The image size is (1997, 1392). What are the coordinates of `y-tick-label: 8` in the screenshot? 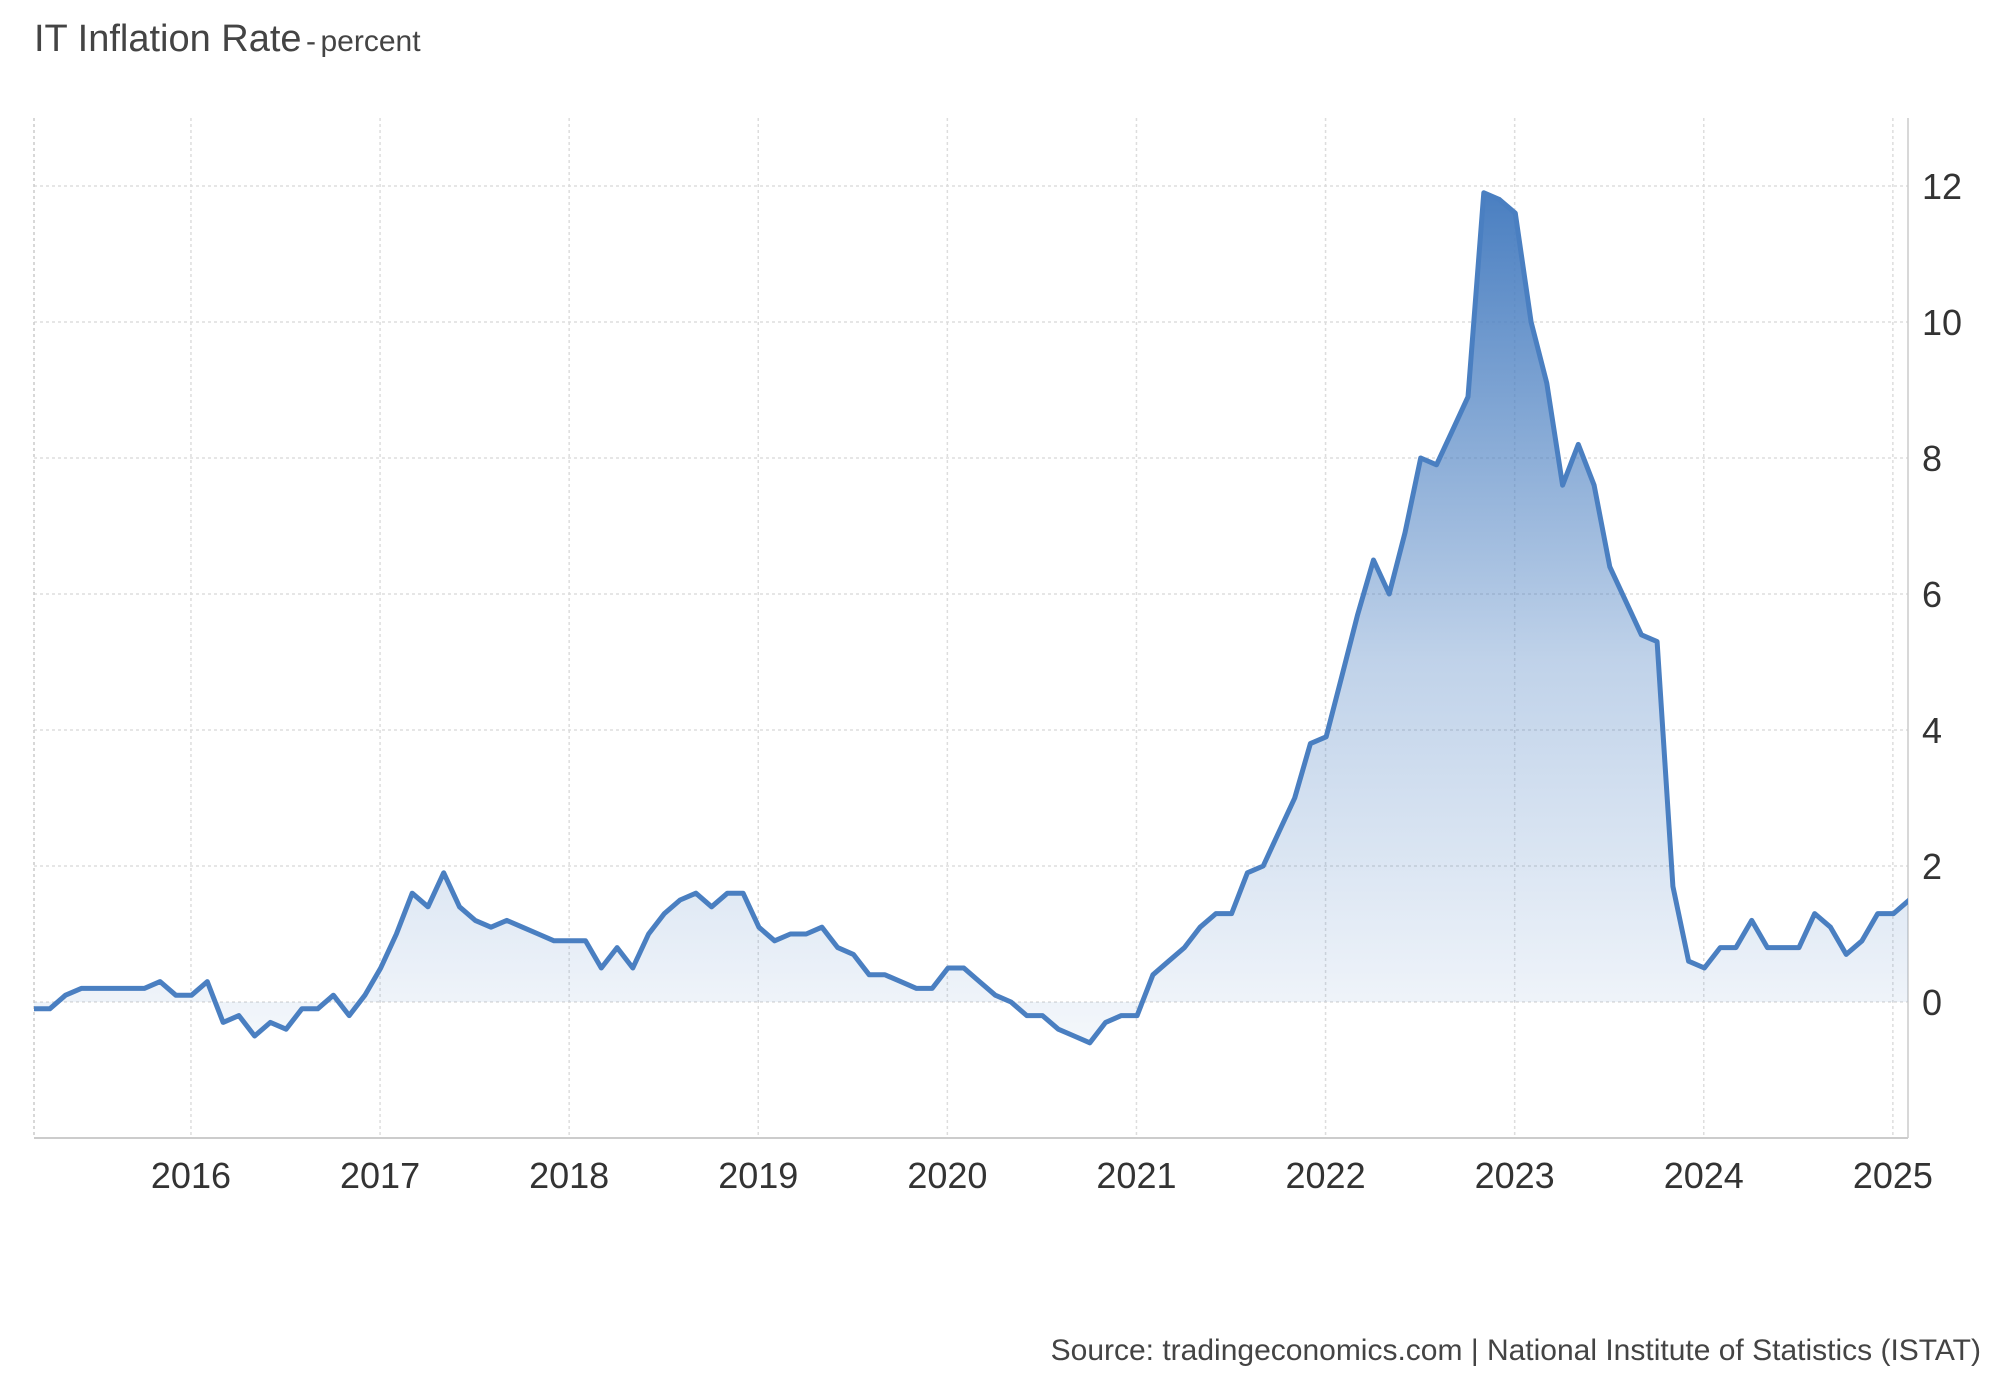 It's located at (1932, 458).